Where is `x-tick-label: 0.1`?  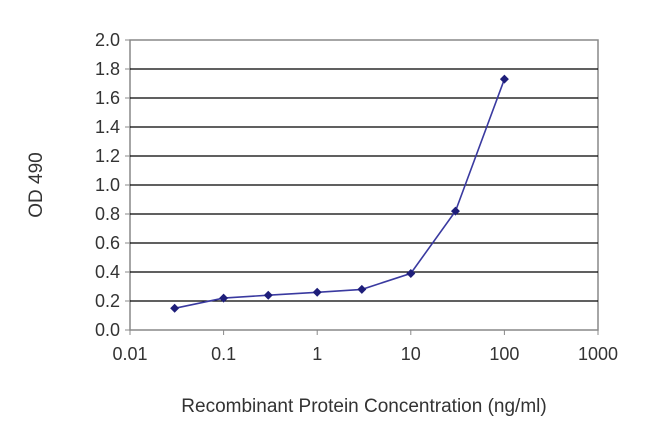 x-tick-label: 0.1 is located at coordinates (223, 354).